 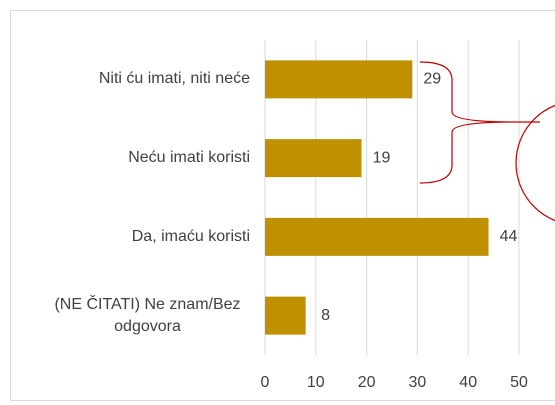 What do you see at coordinates (265, 382) in the screenshot?
I see `x-tick-label: 0` at bounding box center [265, 382].